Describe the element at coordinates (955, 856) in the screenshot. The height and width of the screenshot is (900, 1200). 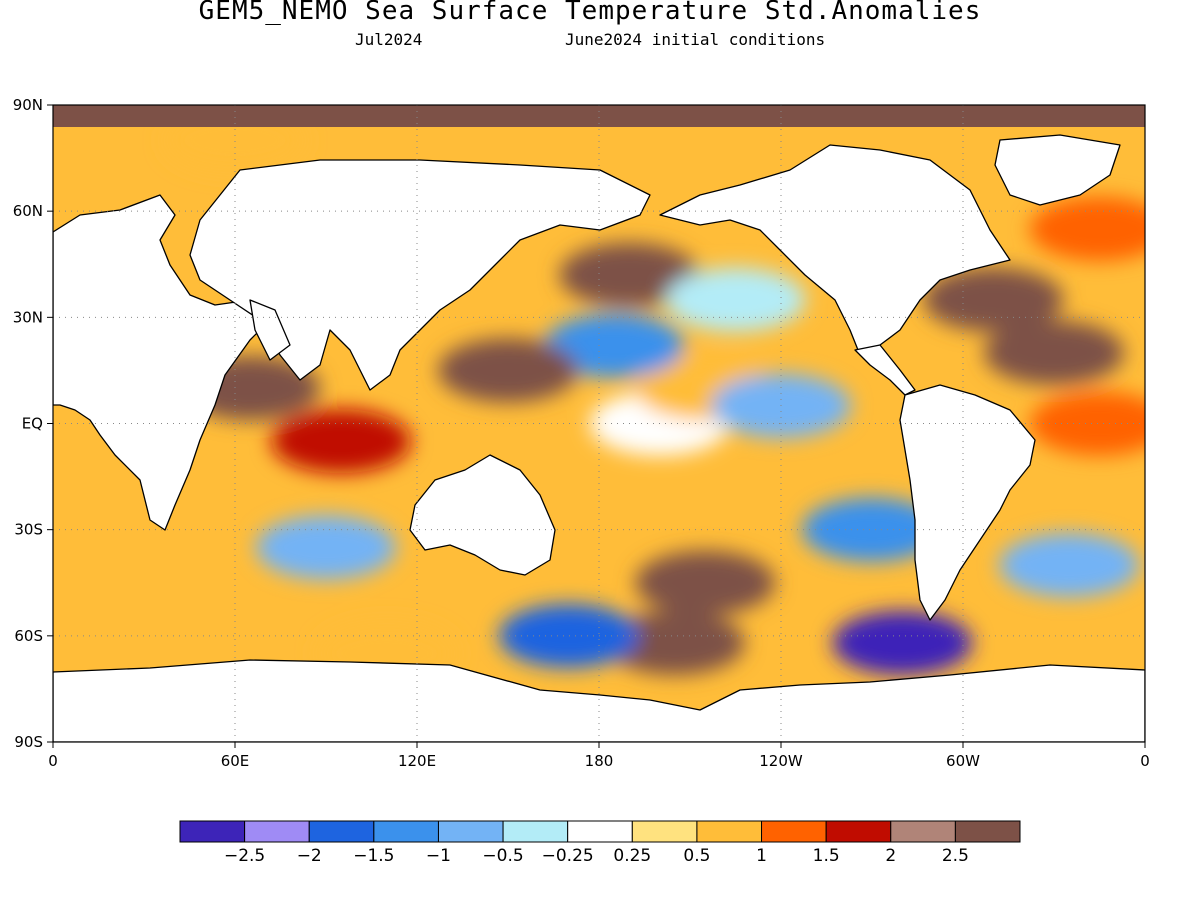
I see `colorbar-label: 2.5` at that location.